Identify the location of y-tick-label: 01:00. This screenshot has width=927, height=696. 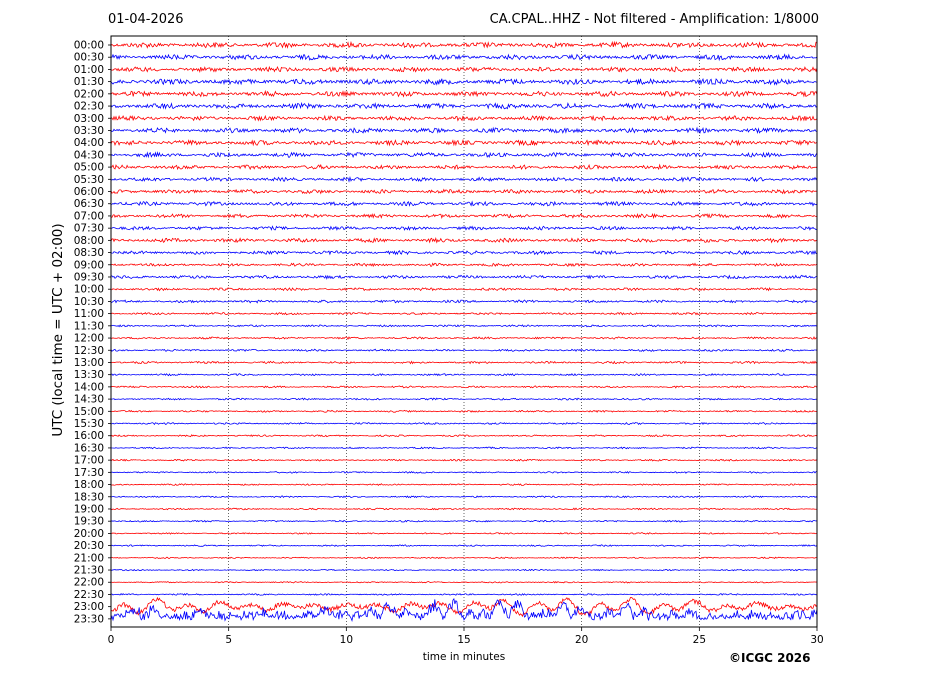
(89, 70).